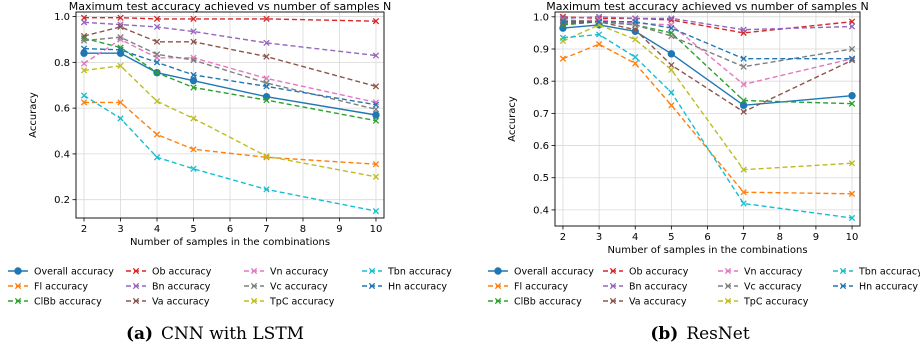 Image resolution: width=920 pixels, height=353 pixels. What do you see at coordinates (852, 237) in the screenshot?
I see `x-tick-label: 10` at bounding box center [852, 237].